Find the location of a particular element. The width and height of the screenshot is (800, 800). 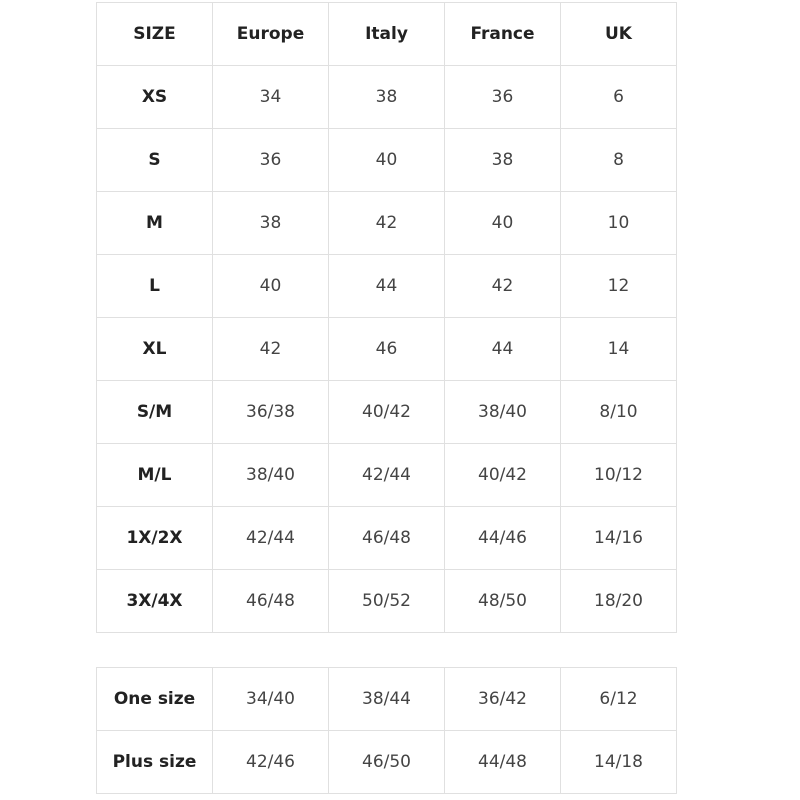

size-label-cell: XS is located at coordinates (154, 97).